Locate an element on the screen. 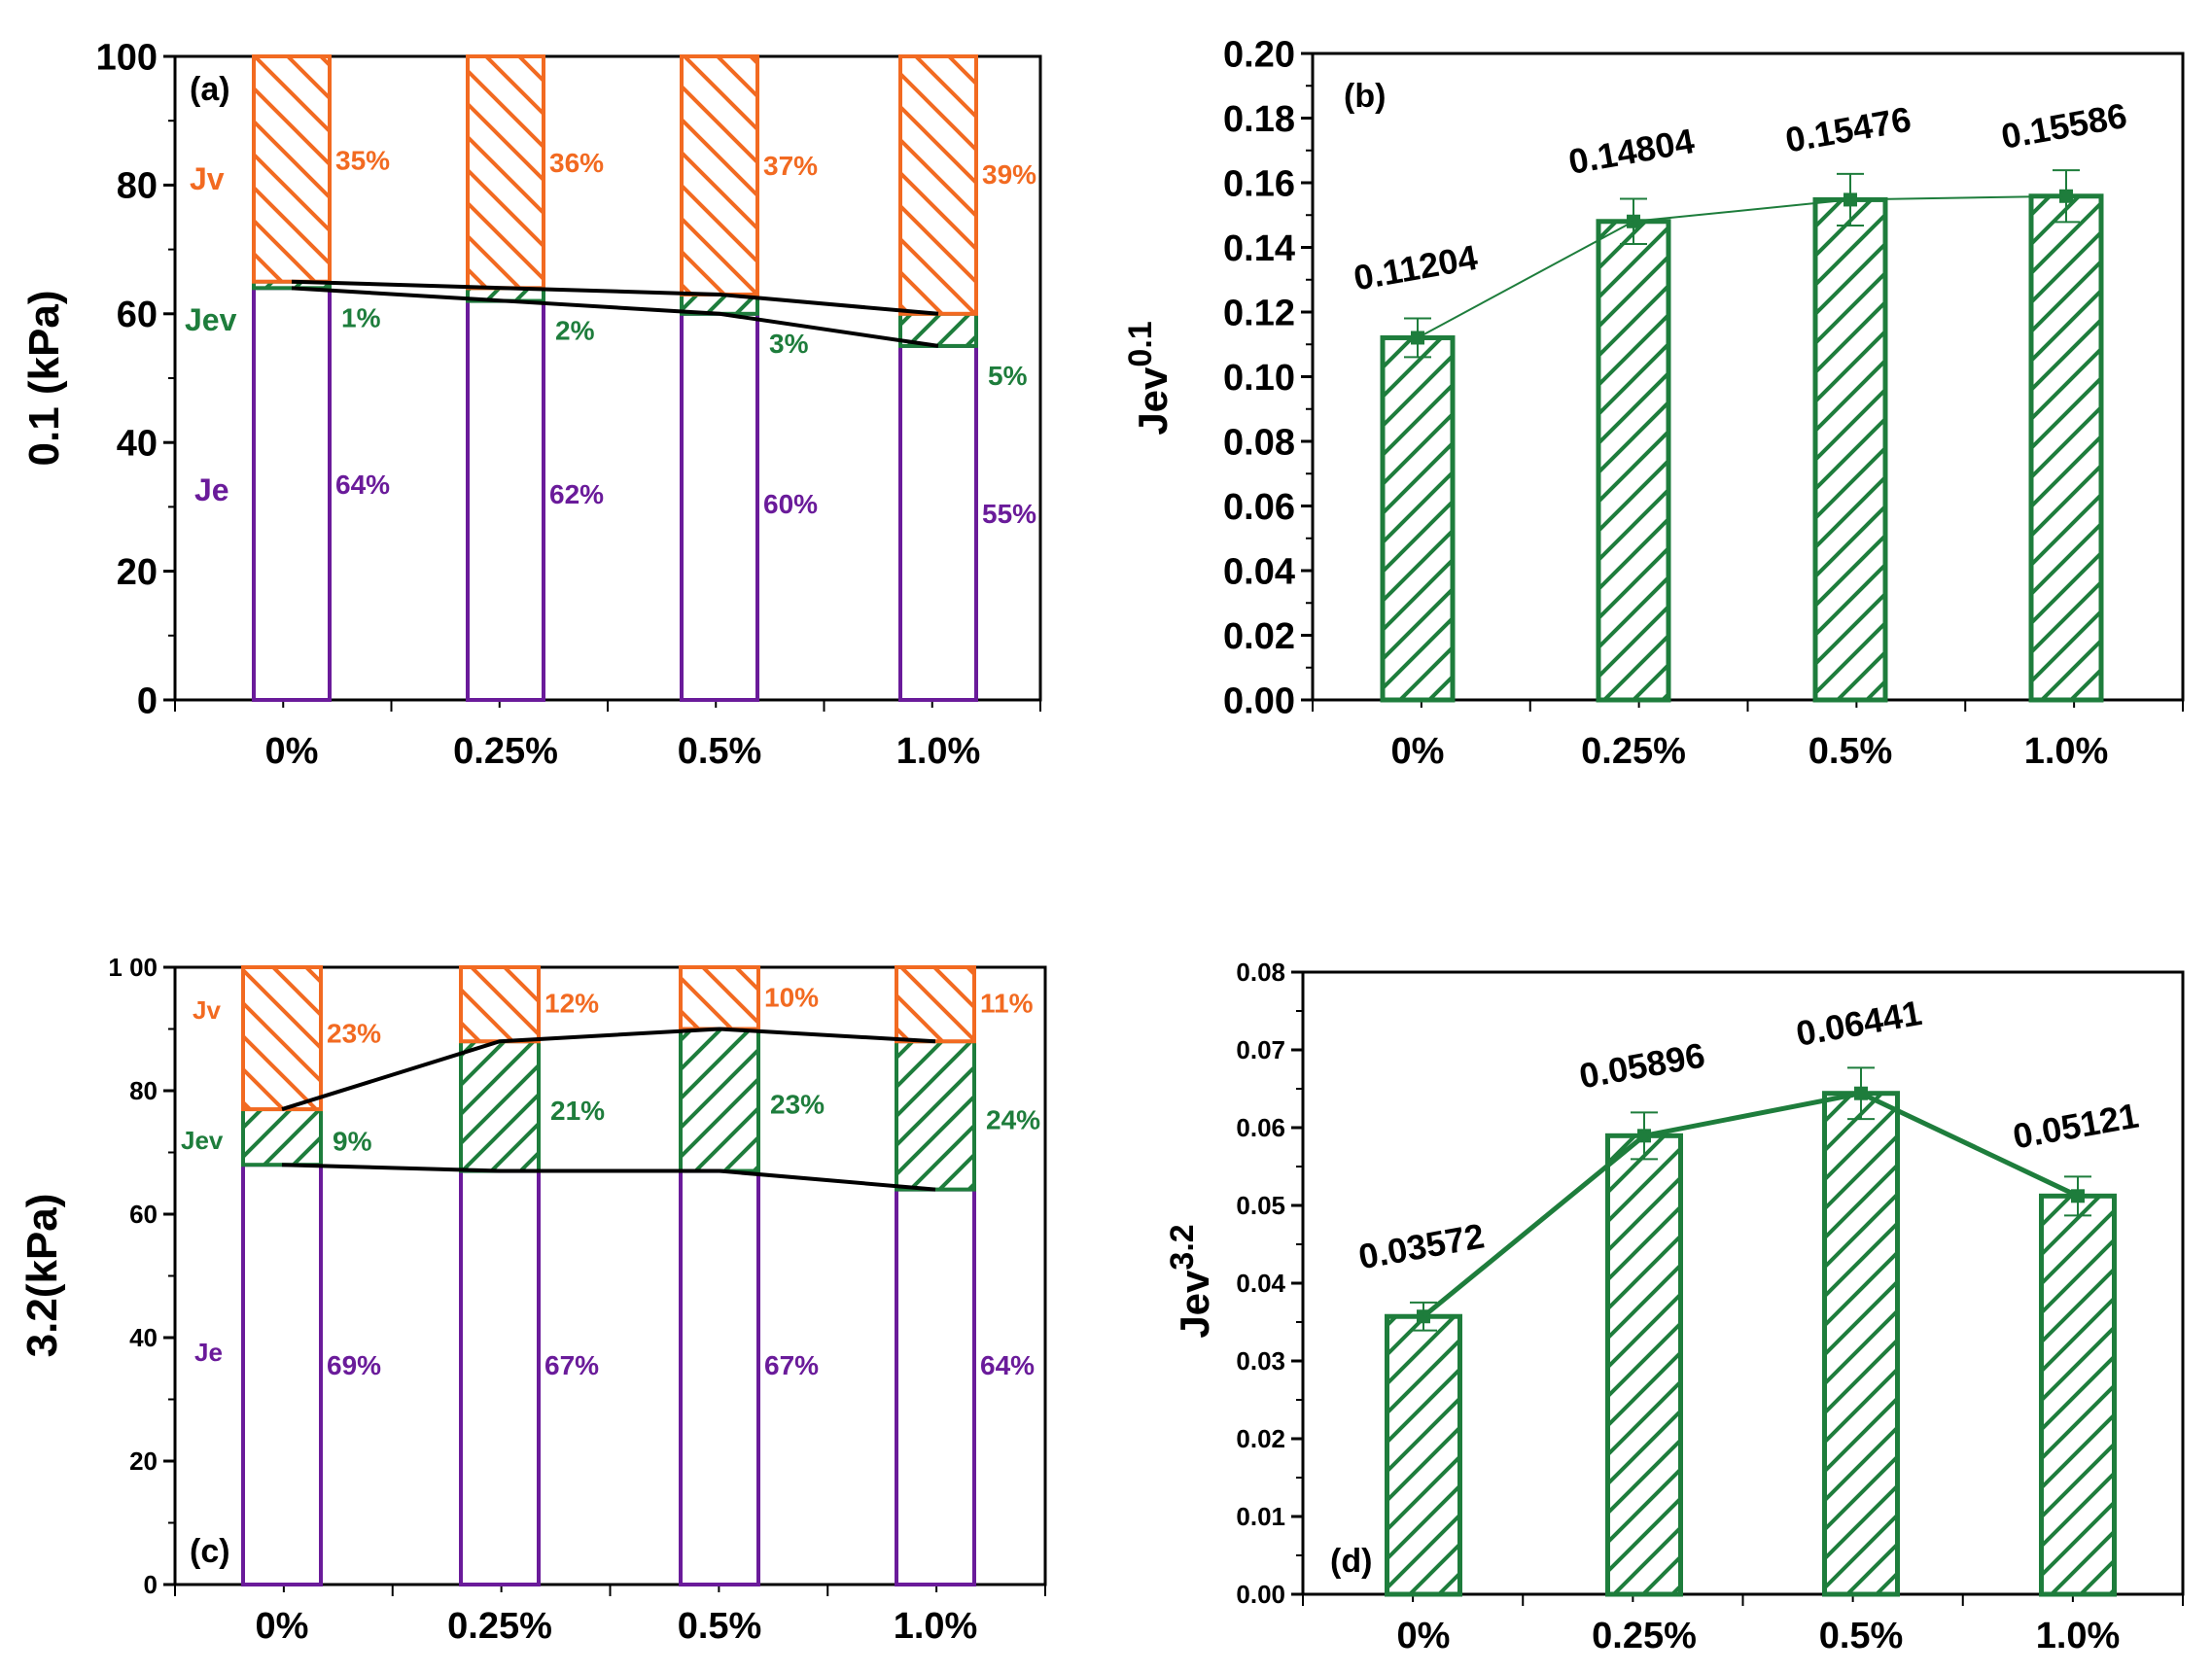 The width and height of the screenshot is (2212, 1673). y-tick-label: 0.14 is located at coordinates (1259, 248).